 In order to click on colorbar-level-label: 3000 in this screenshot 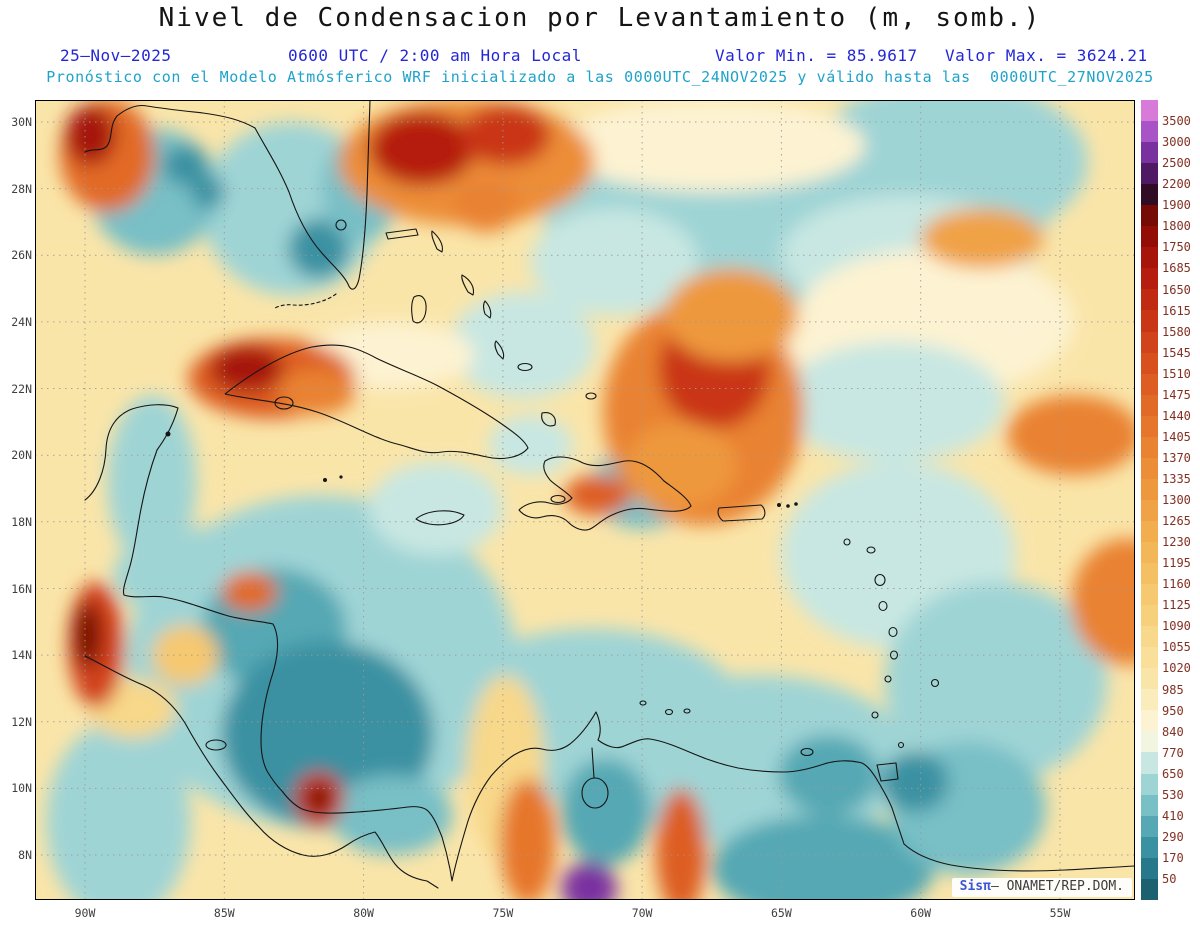, I will do `click(1176, 142)`.